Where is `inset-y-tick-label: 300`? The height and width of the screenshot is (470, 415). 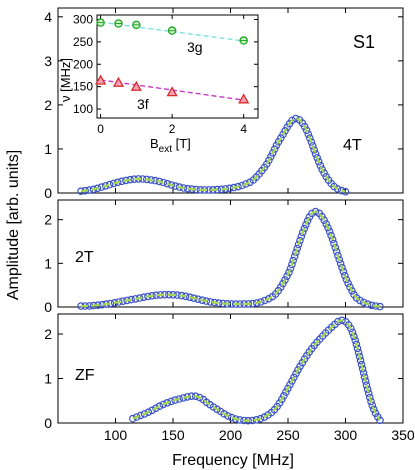
inset-y-tick-label: 300 is located at coordinates (83, 19).